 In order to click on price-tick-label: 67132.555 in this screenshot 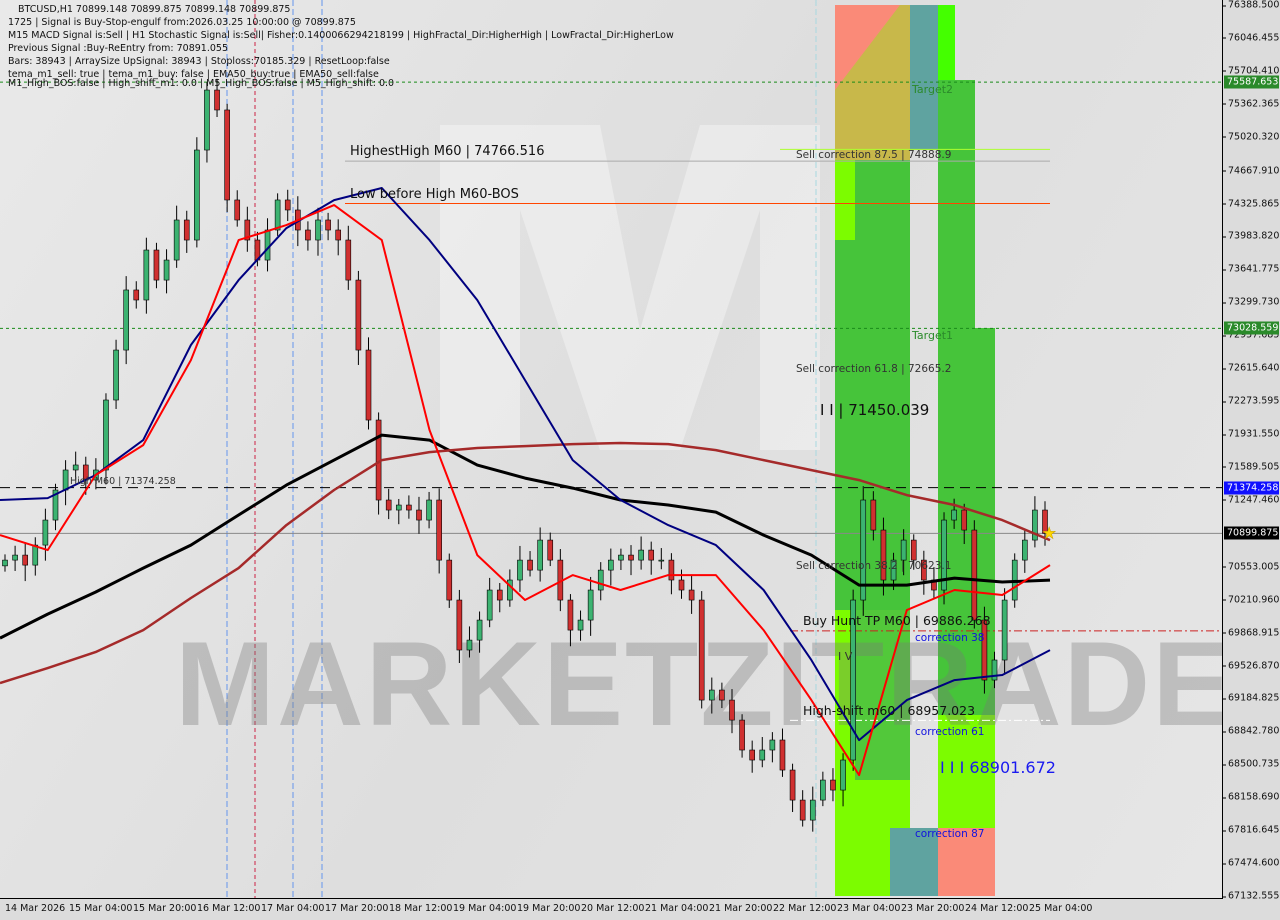, I will do `click(1250, 896)`.